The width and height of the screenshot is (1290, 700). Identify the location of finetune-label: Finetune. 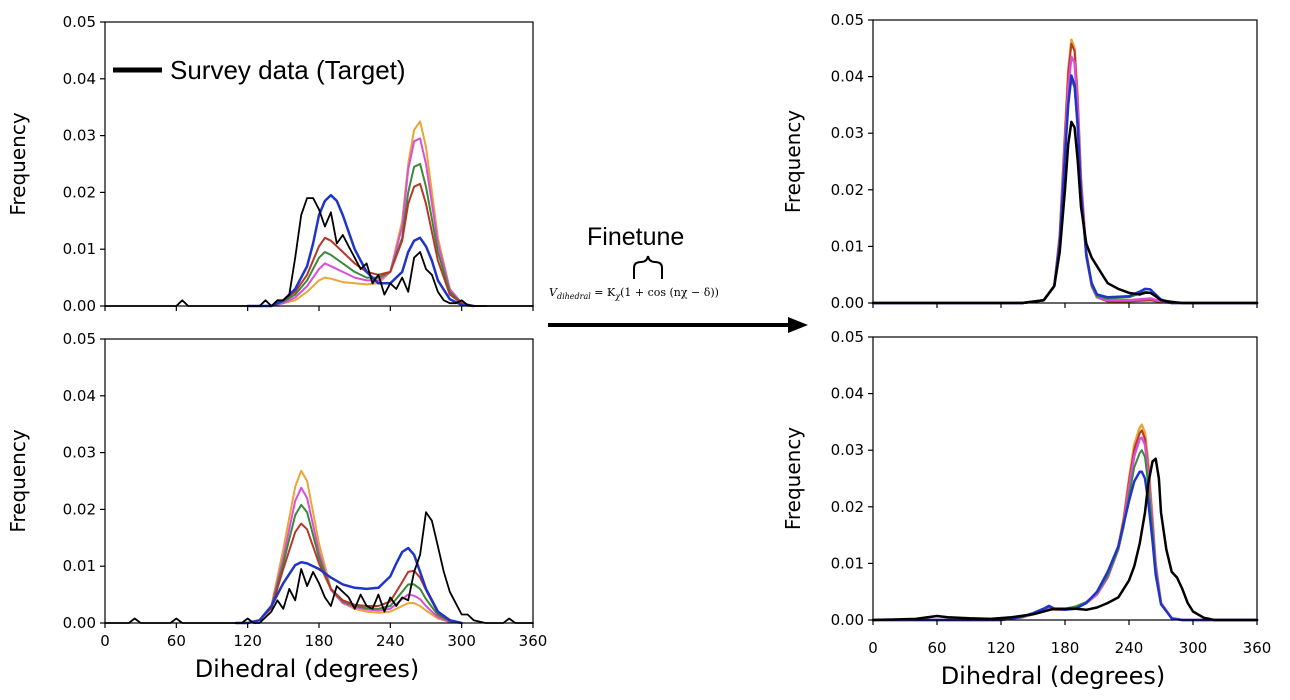
(635, 237).